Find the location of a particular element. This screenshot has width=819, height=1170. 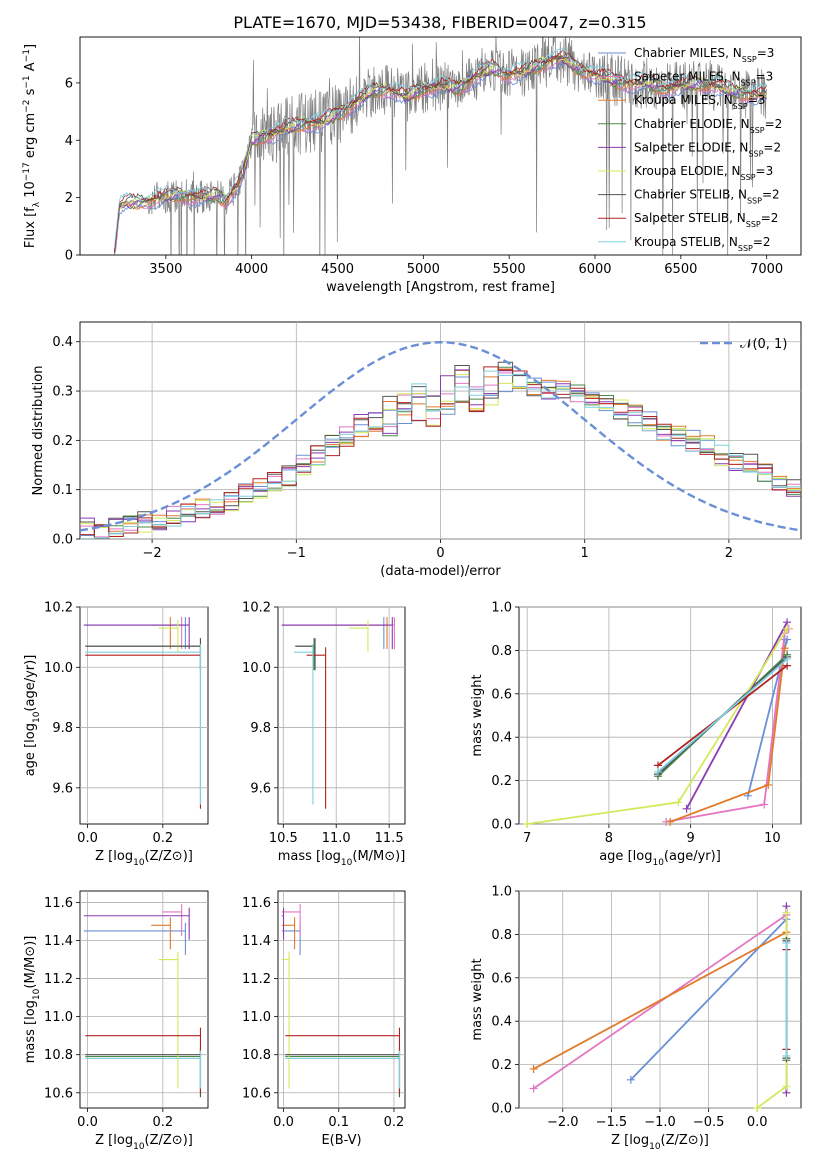

legend-label: Salpeter MILES, NSSP=3 is located at coordinates (703, 79).